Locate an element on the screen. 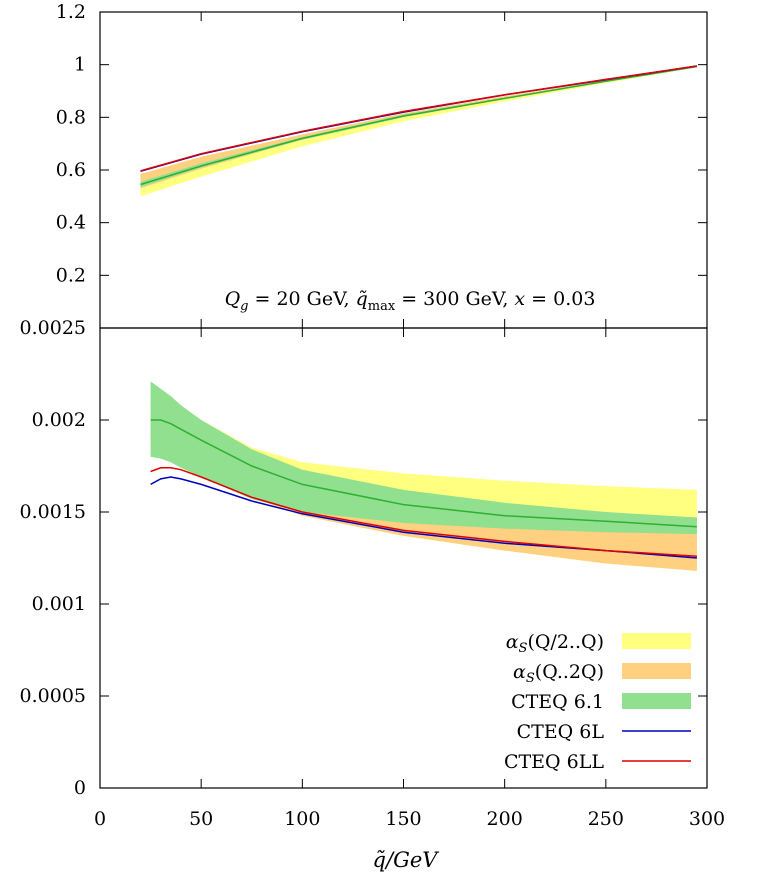 This screenshot has width=760, height=881. x-axis-title: q̃/GeV is located at coordinates (406, 860).